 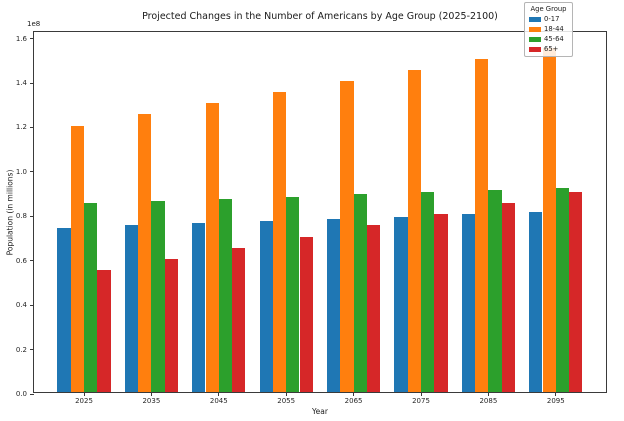 I want to click on bar-45-64-2095, so click(x=562, y=289).